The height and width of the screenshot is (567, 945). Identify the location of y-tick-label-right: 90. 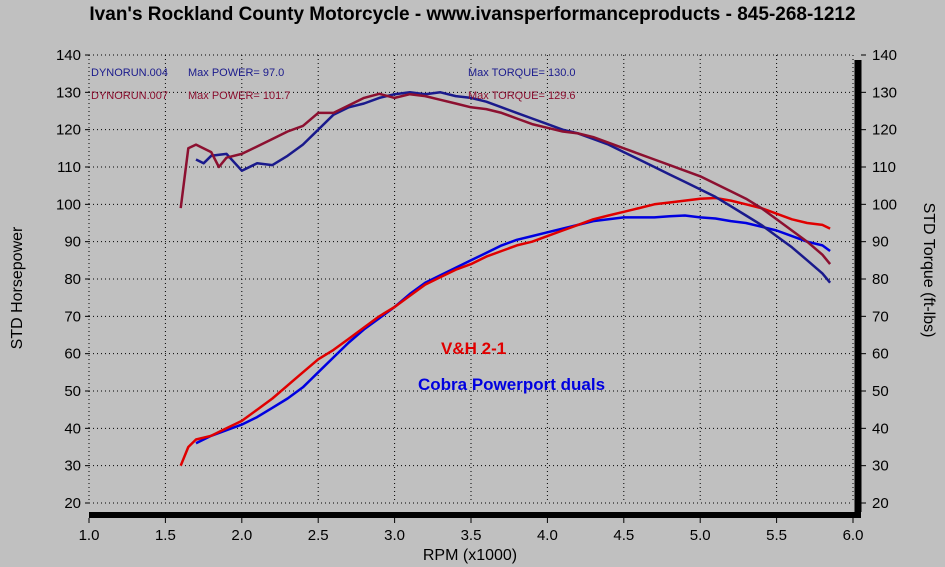
(880, 242).